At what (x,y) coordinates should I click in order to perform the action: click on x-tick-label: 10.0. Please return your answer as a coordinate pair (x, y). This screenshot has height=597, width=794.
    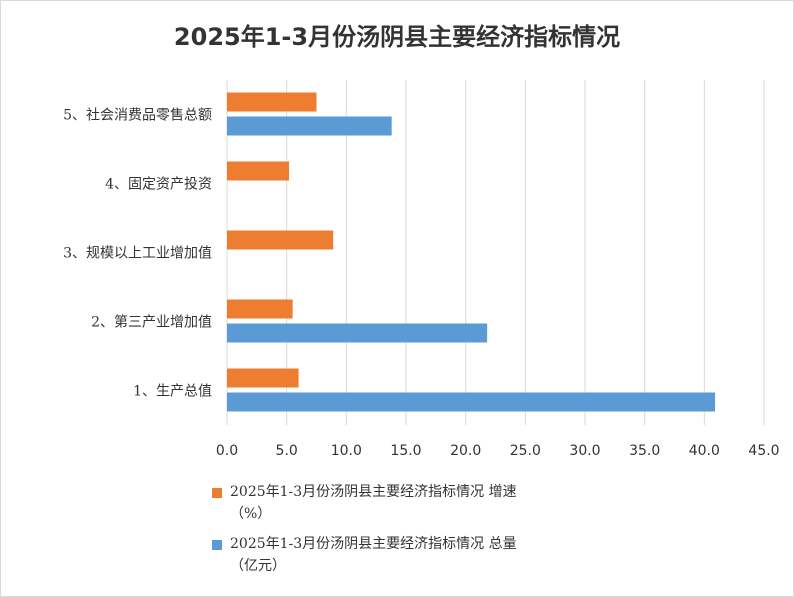
    Looking at the image, I should click on (346, 451).